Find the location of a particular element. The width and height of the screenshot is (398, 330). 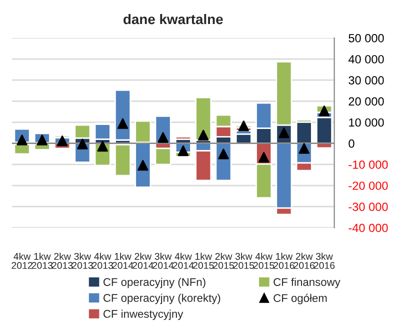

x-tick-label: 2kw 2015 is located at coordinates (223, 260).